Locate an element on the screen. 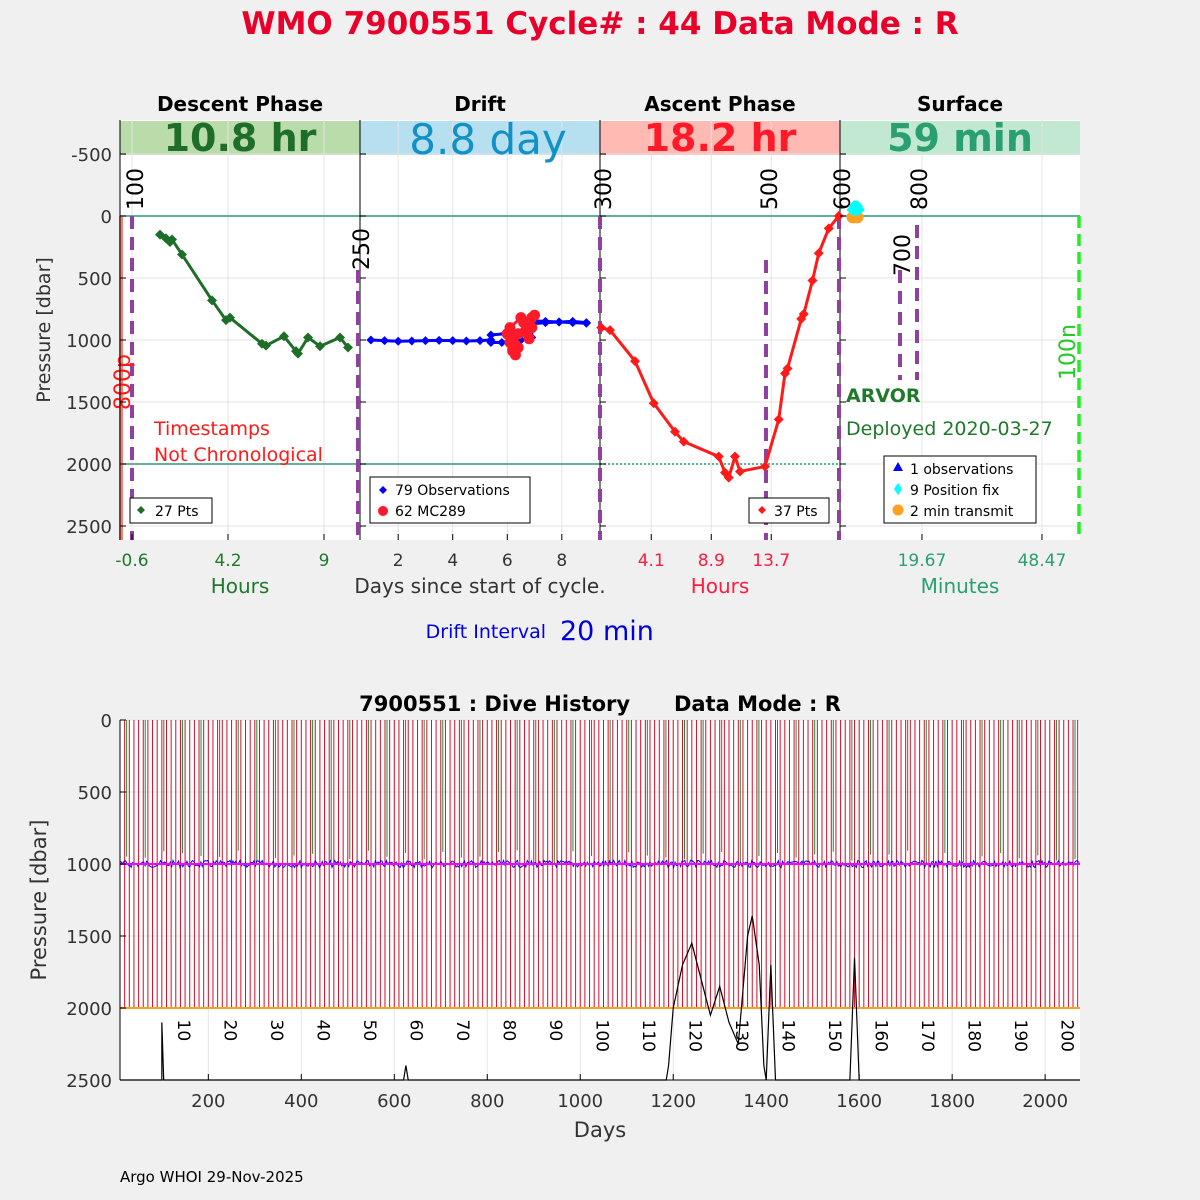  top-x-tick-label: 4 is located at coordinates (452, 561).